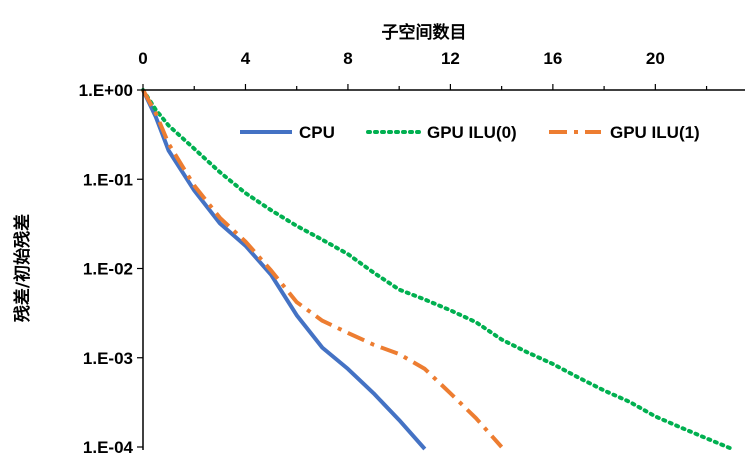  Describe the element at coordinates (108, 179) in the screenshot. I see `y-tick-label: 1.E-01` at that location.